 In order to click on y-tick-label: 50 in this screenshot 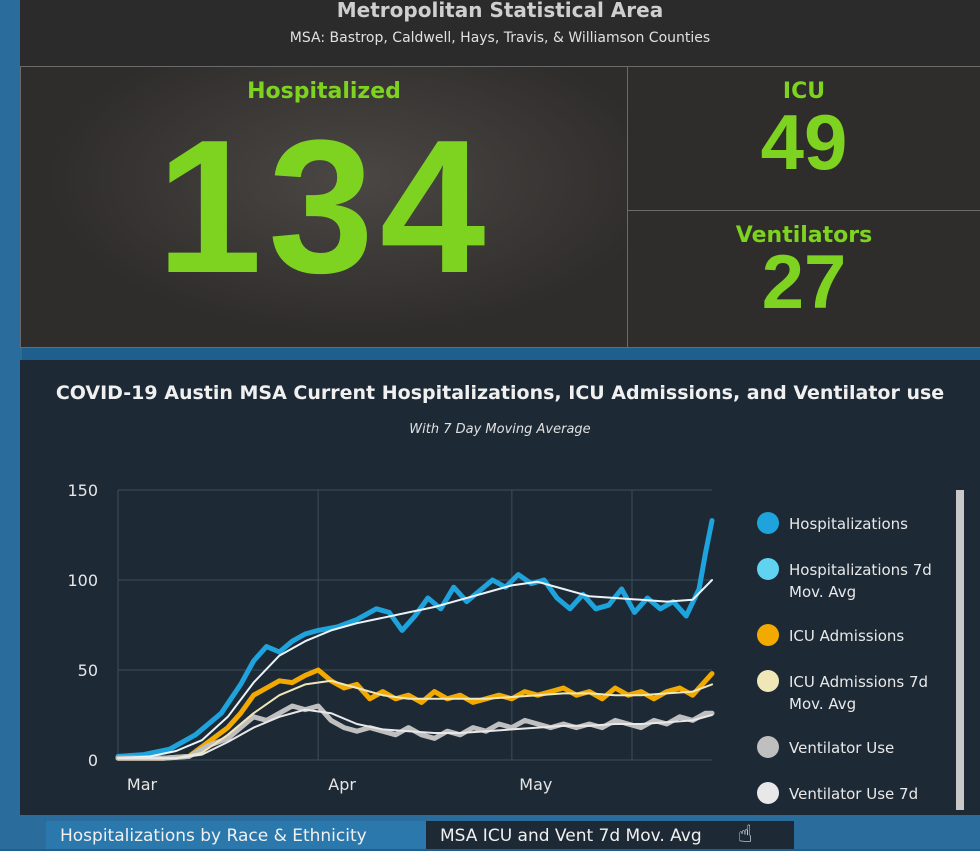, I will do `click(88, 670)`.